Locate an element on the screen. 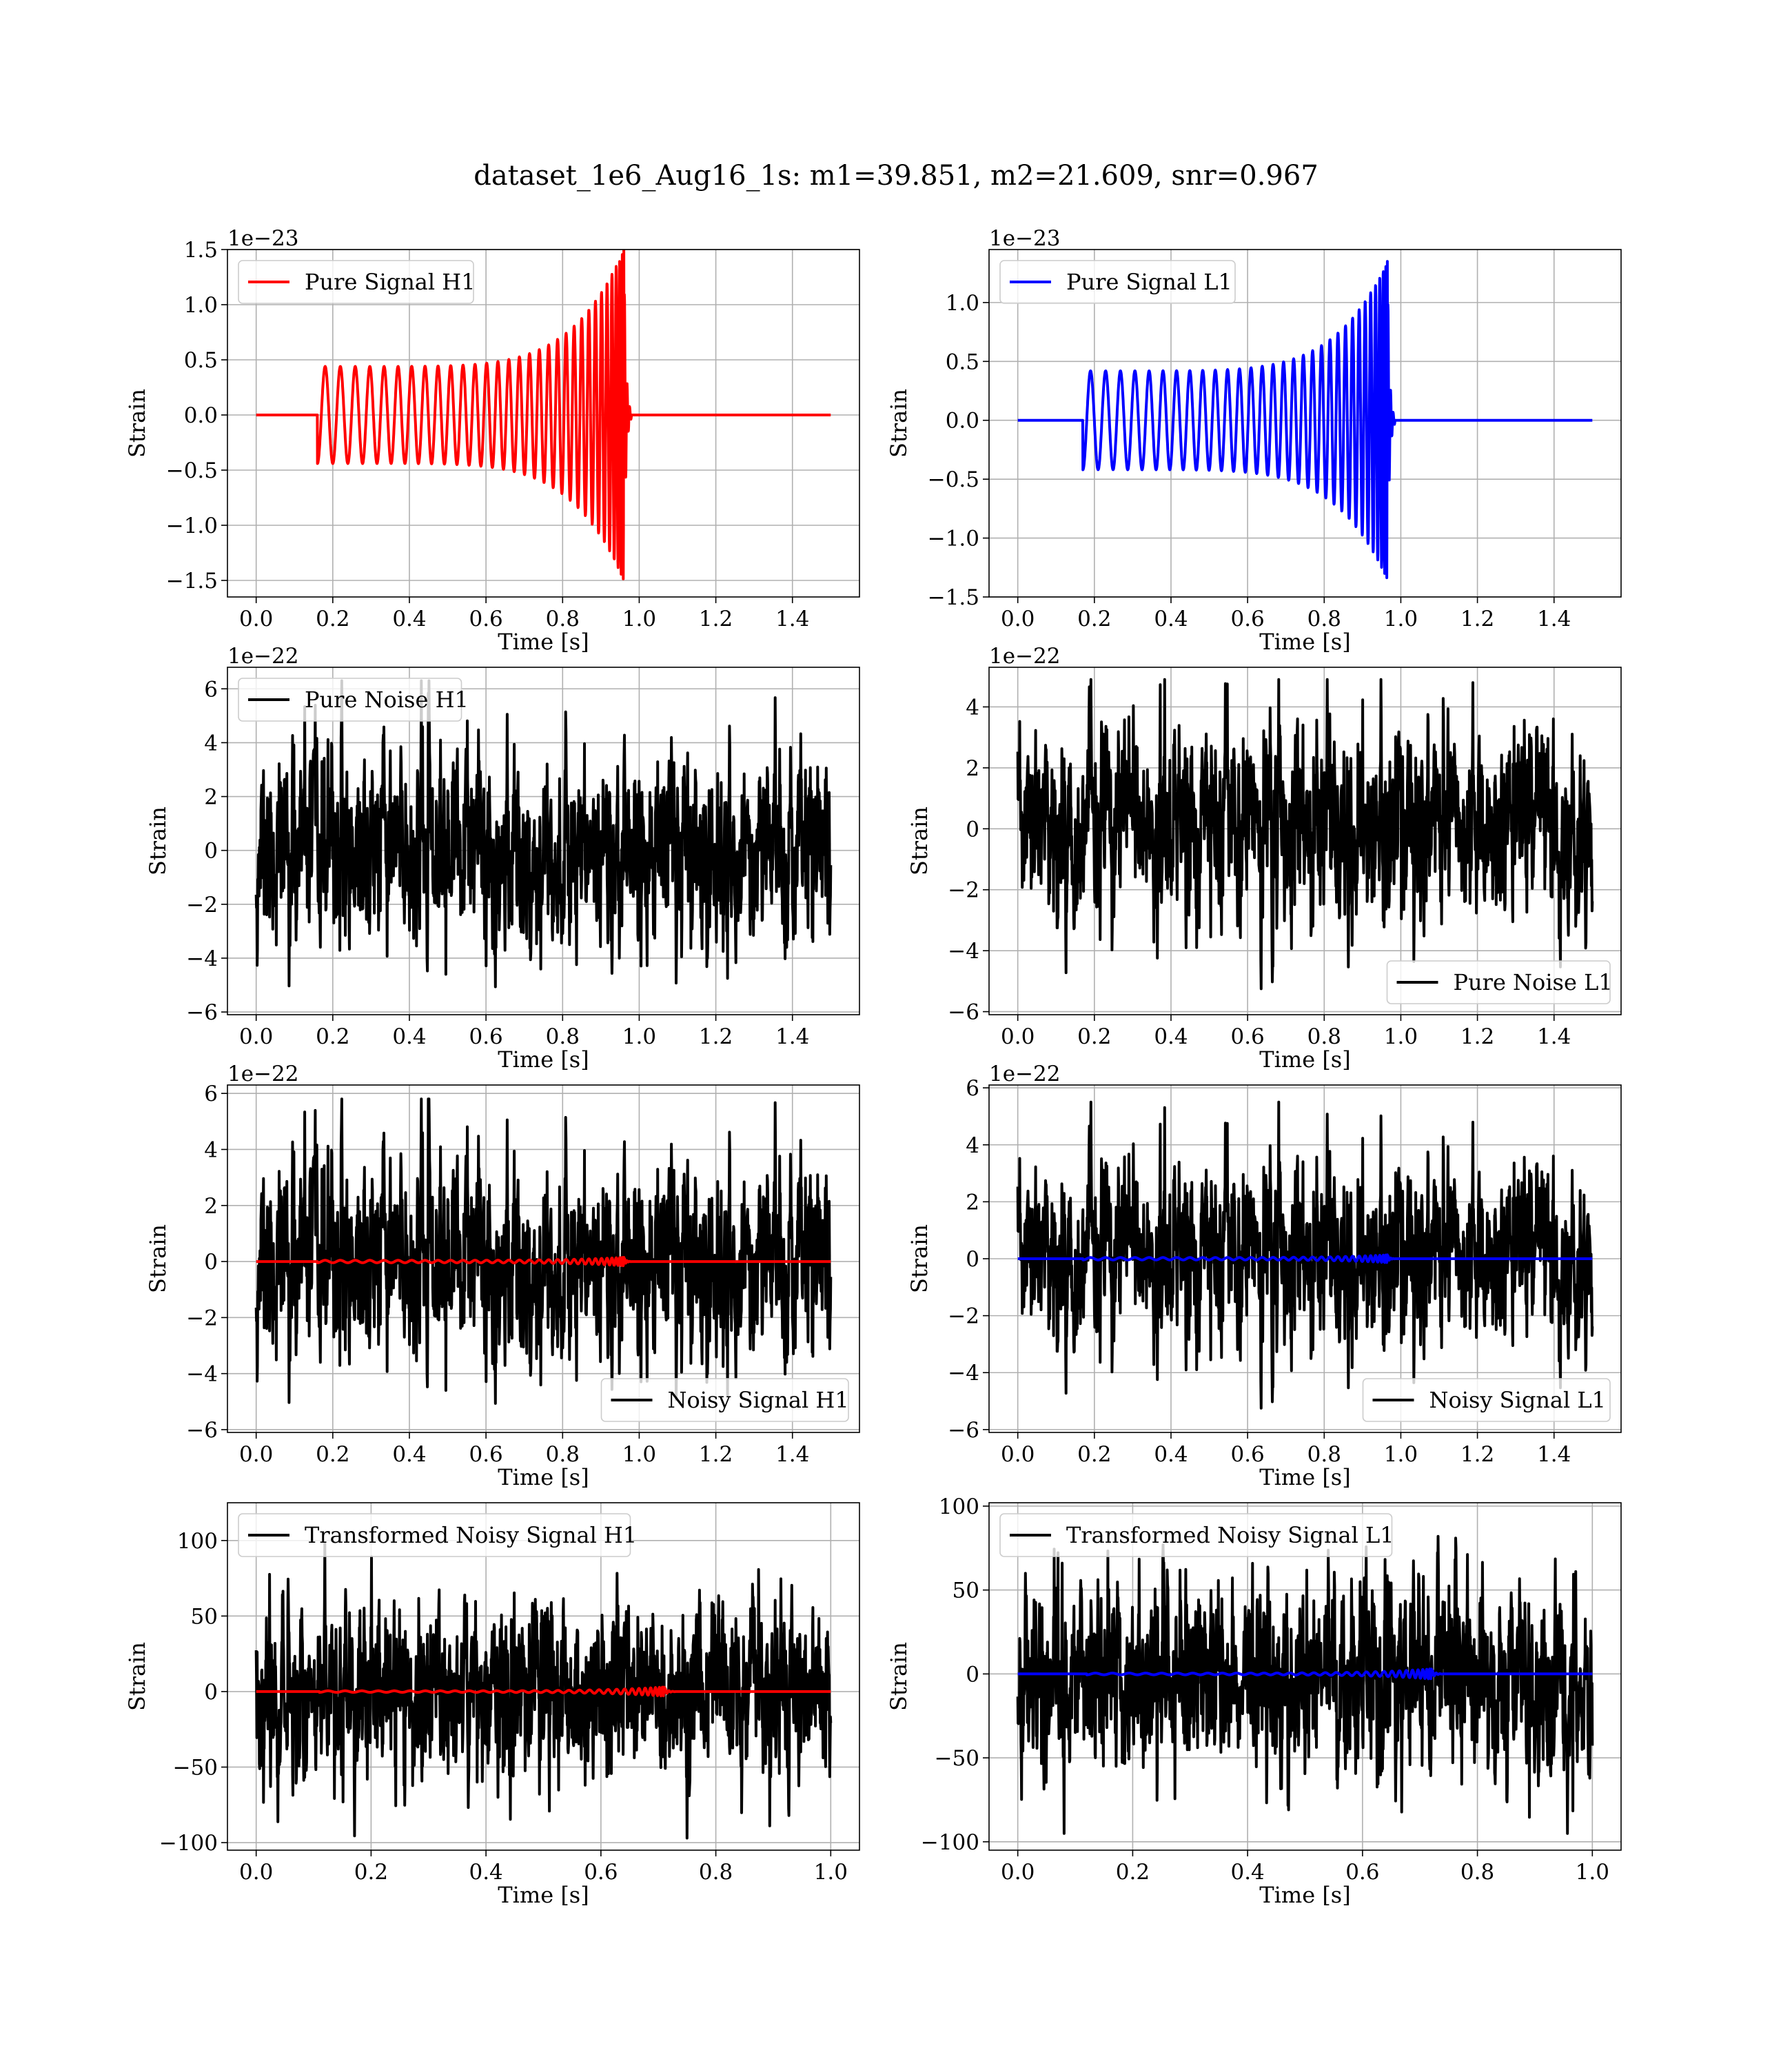  legend-label: Noisy Signal H1 is located at coordinates (758, 1400).